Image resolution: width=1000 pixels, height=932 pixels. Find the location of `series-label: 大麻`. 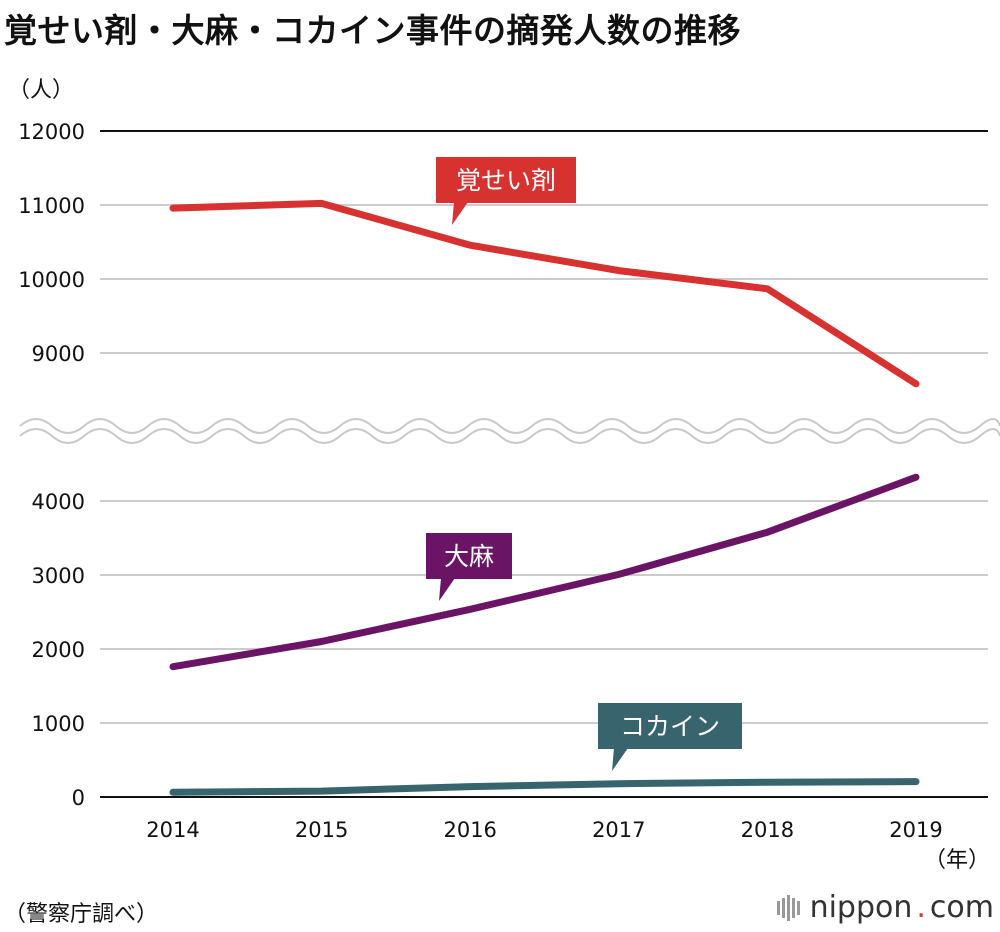

series-label: 大麻 is located at coordinates (469, 556).